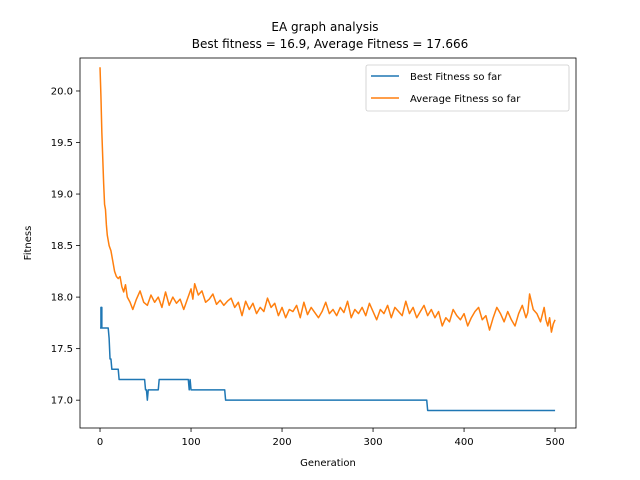 The height and width of the screenshot is (480, 640). I want to click on x-tick-label: 100, so click(190, 442).